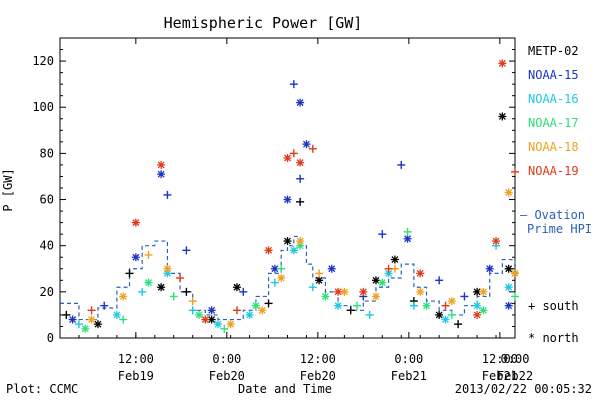 This screenshot has width=600, height=400. I want to click on y-tick-label: 60, so click(47, 200).